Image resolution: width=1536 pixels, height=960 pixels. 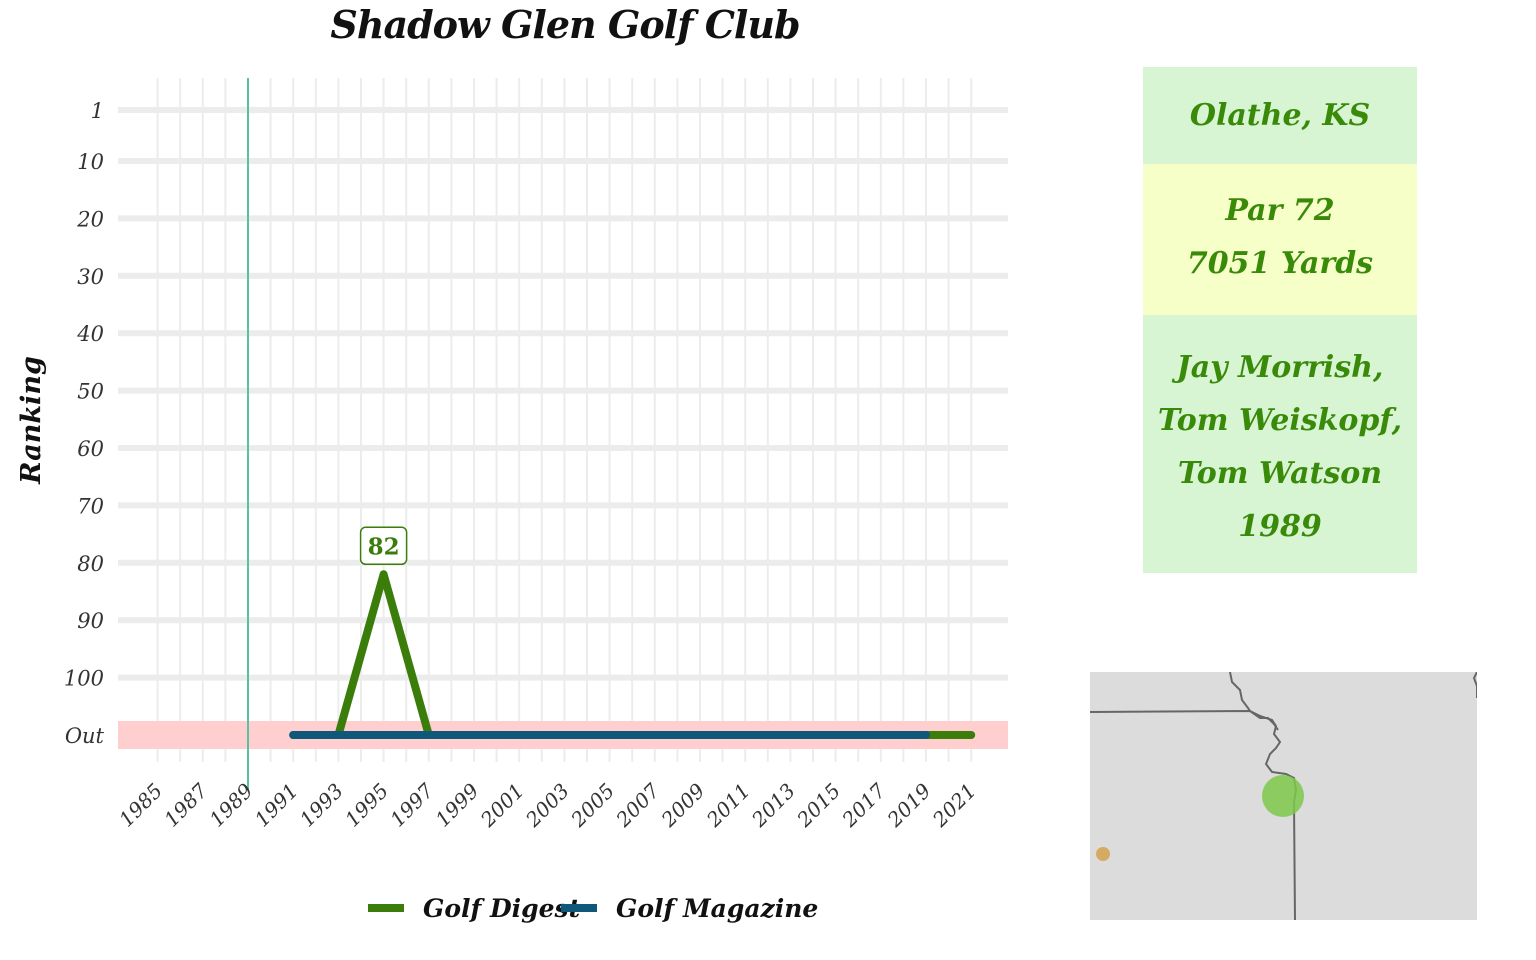 I want to click on course-yards: 7051 Yards, so click(x=1280, y=263).